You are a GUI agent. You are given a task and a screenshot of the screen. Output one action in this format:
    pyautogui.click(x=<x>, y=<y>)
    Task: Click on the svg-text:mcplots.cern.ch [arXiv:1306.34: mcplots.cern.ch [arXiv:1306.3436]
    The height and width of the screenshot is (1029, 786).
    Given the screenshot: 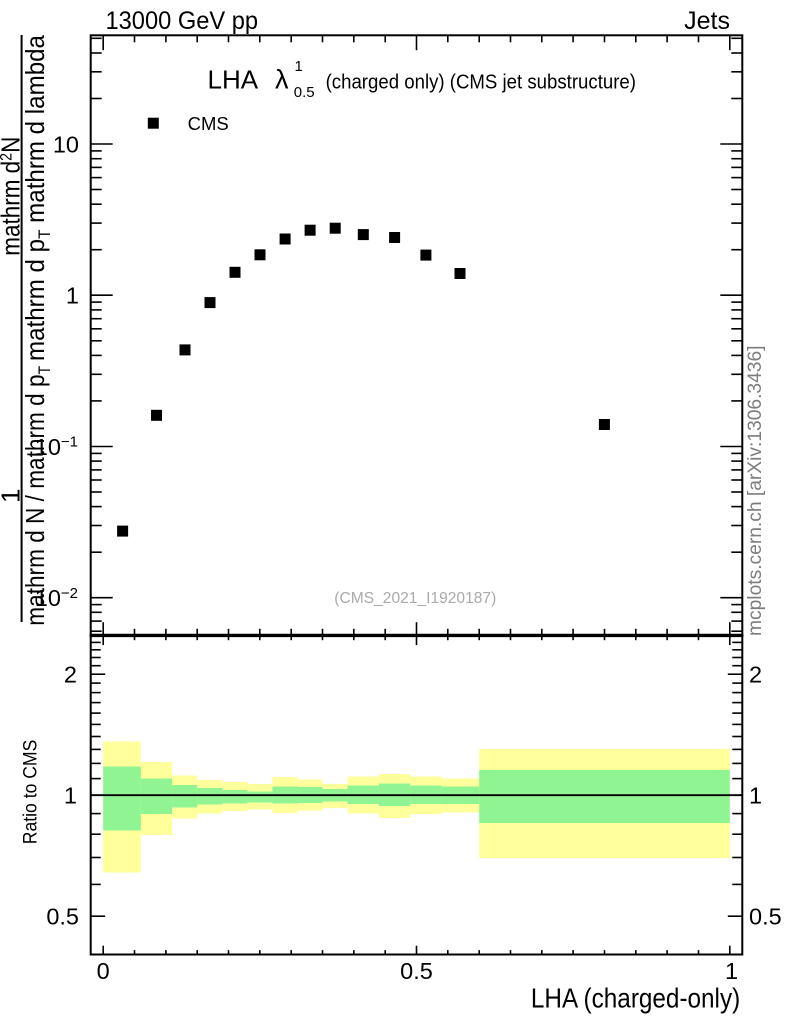 What is the action you would take?
    pyautogui.click(x=755, y=490)
    